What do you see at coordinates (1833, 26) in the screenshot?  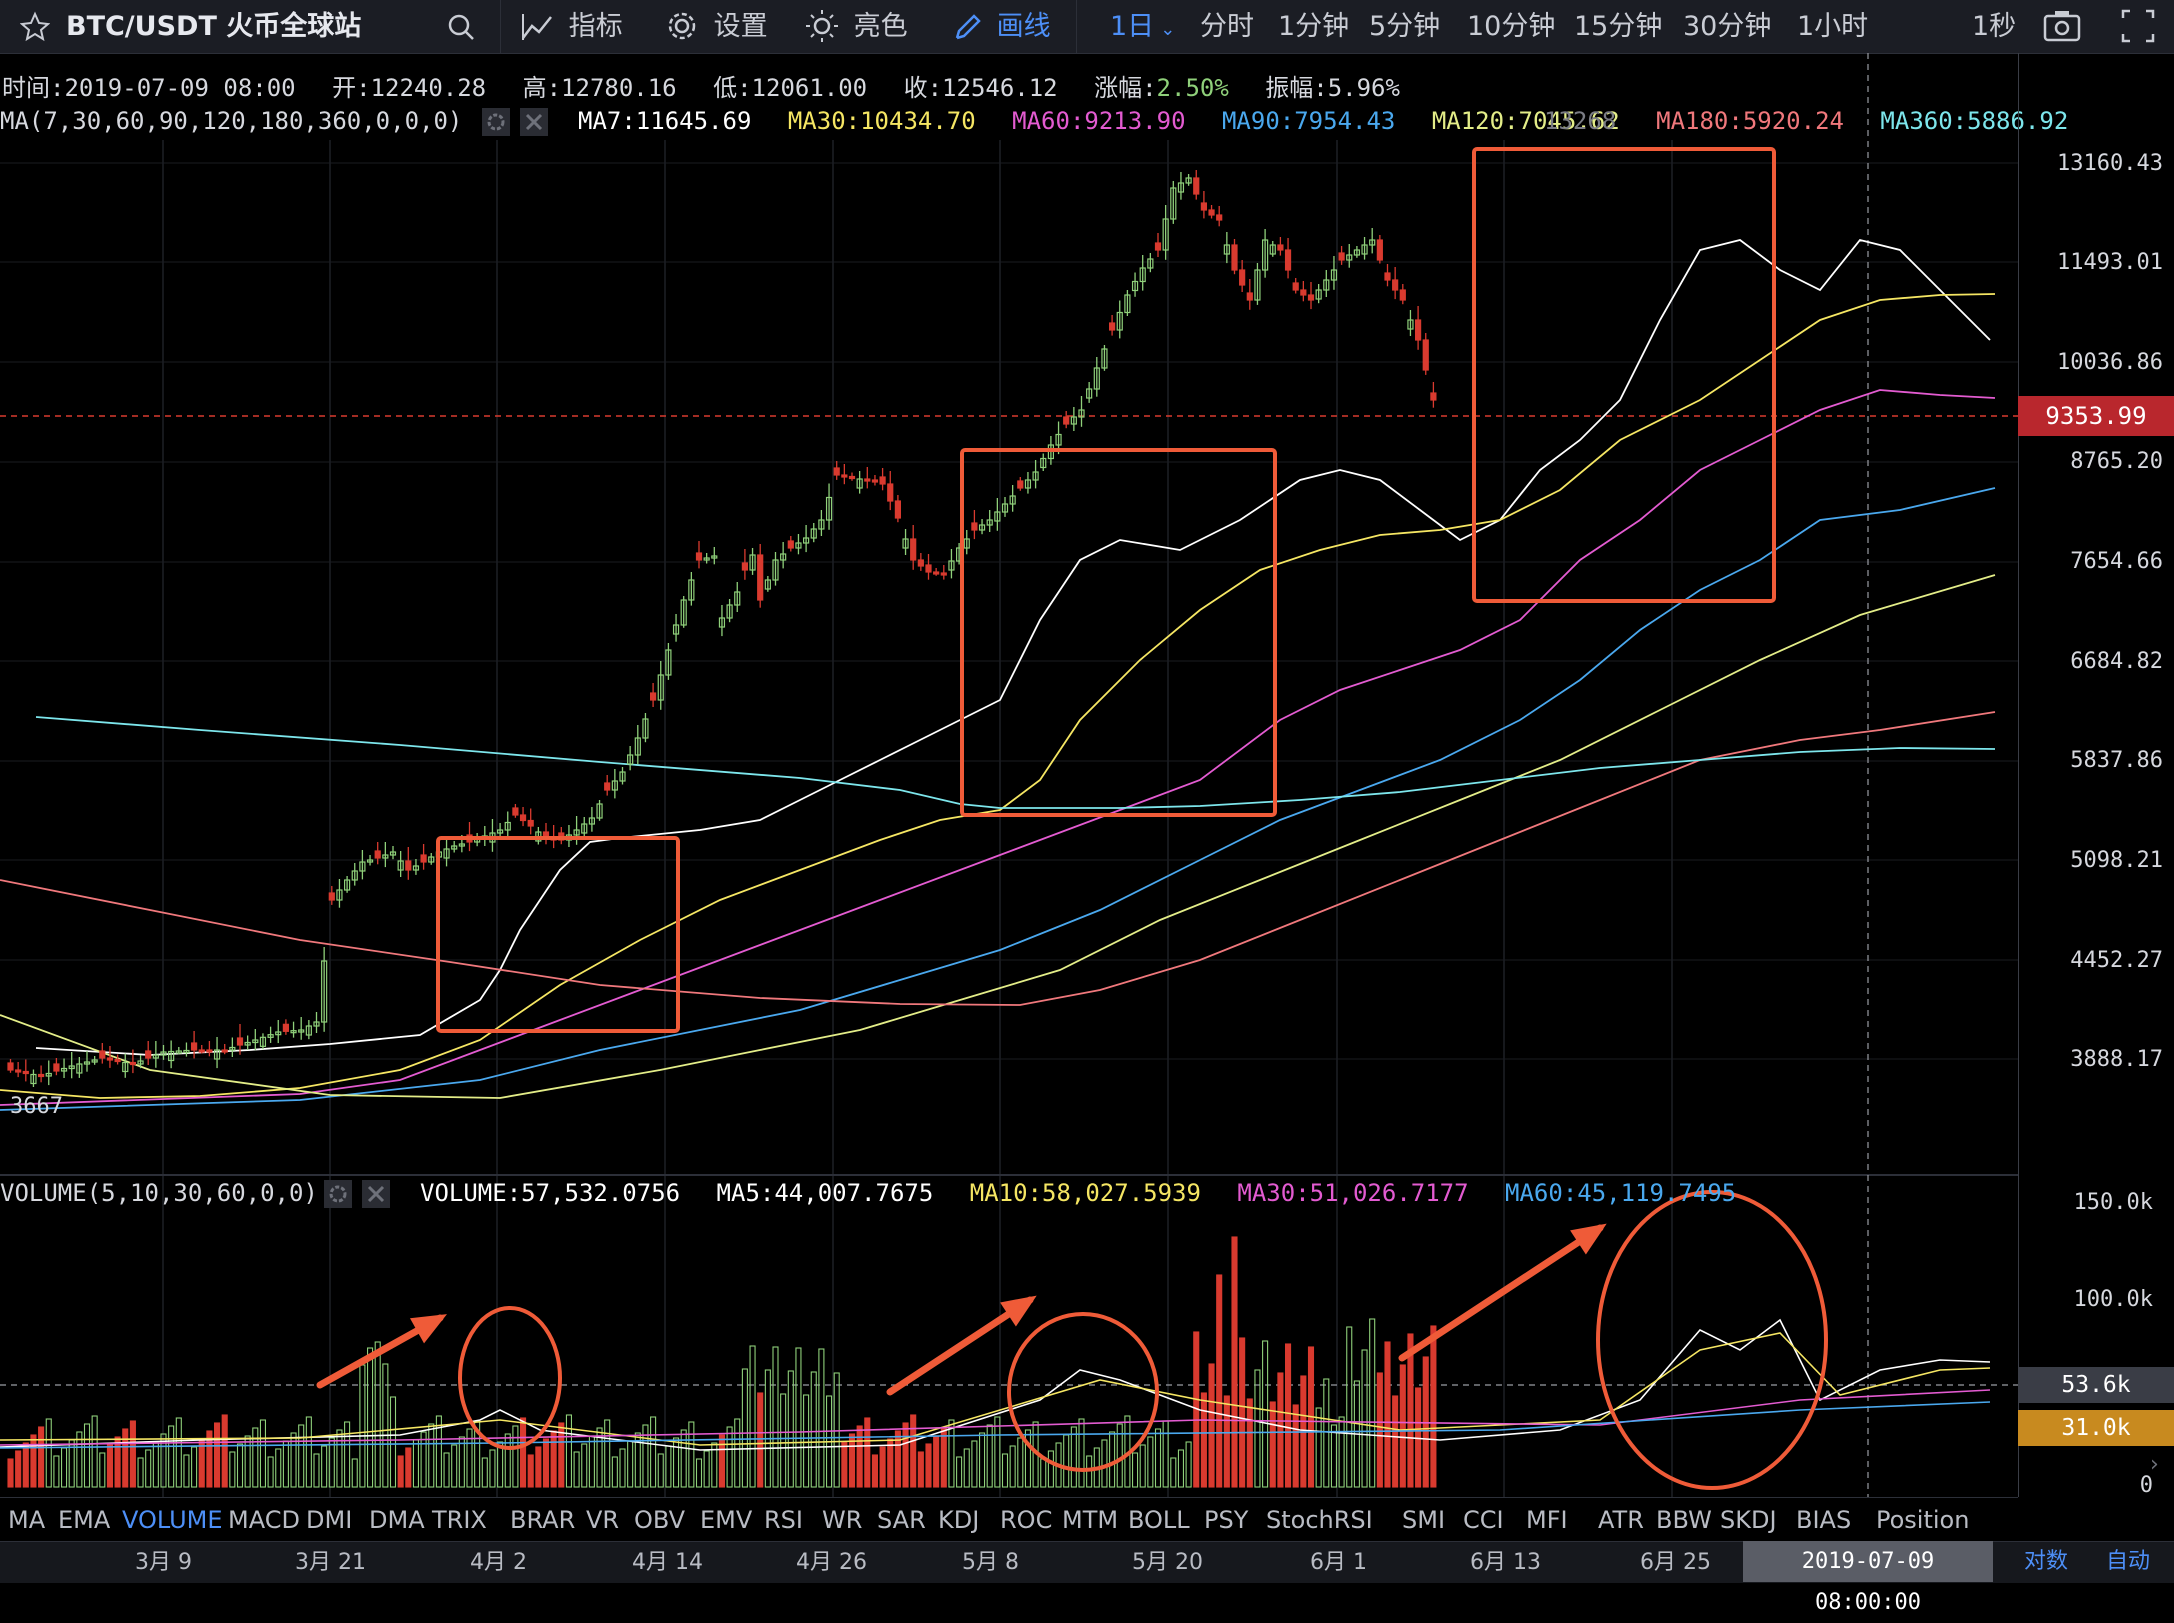 I see `period-1h: 1小时` at bounding box center [1833, 26].